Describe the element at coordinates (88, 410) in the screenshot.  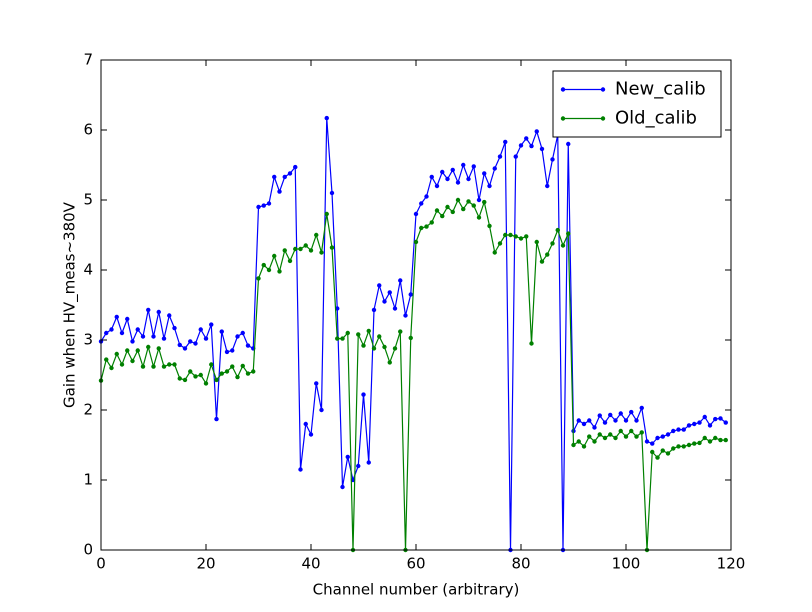
I see `y-tick-label: 2` at that location.